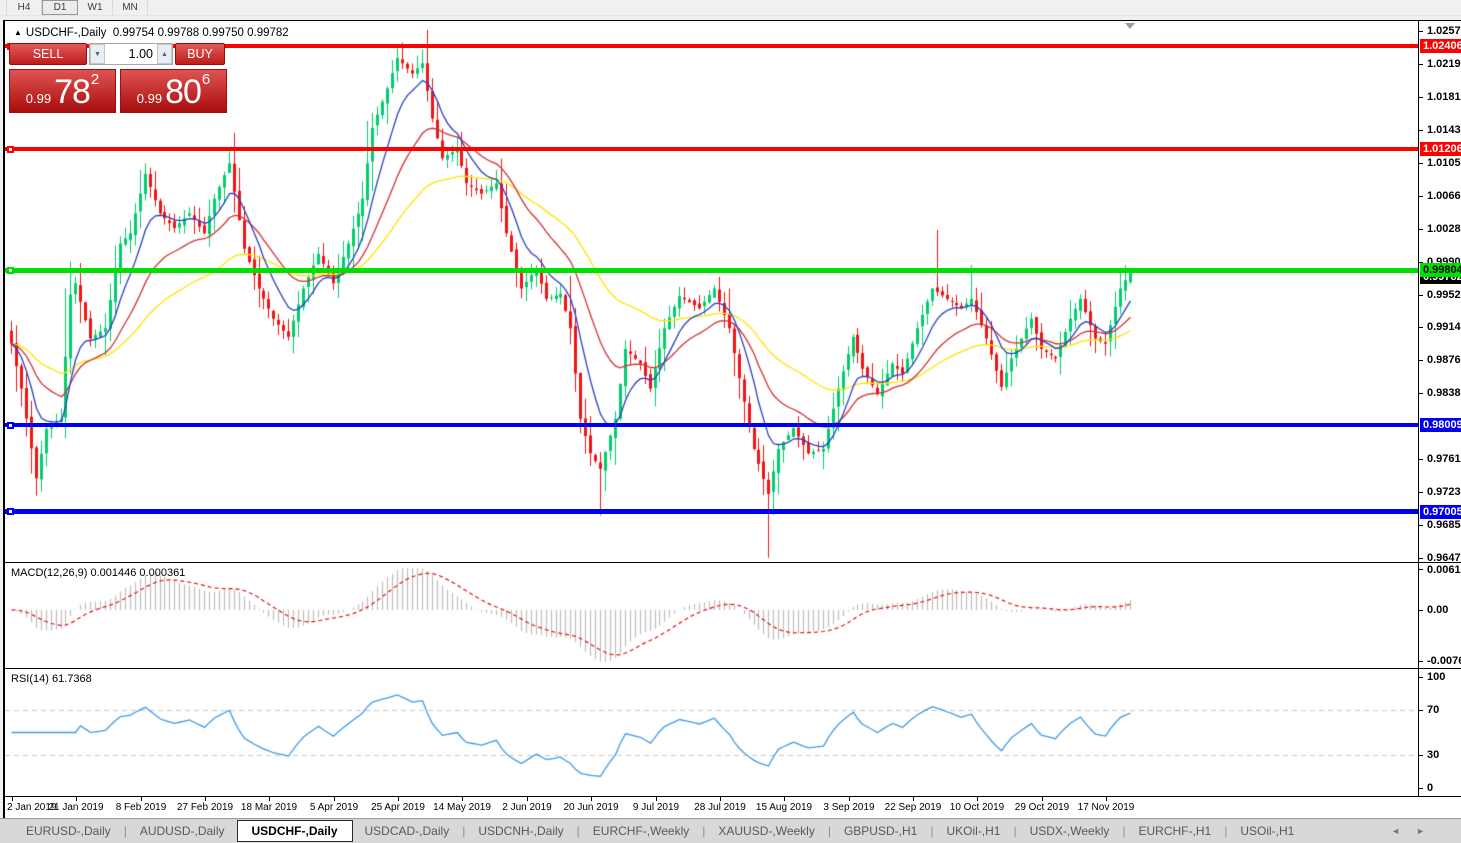 Image resolution: width=1461 pixels, height=843 pixels. I want to click on timeframe-button-d1: D1, so click(60, 7).